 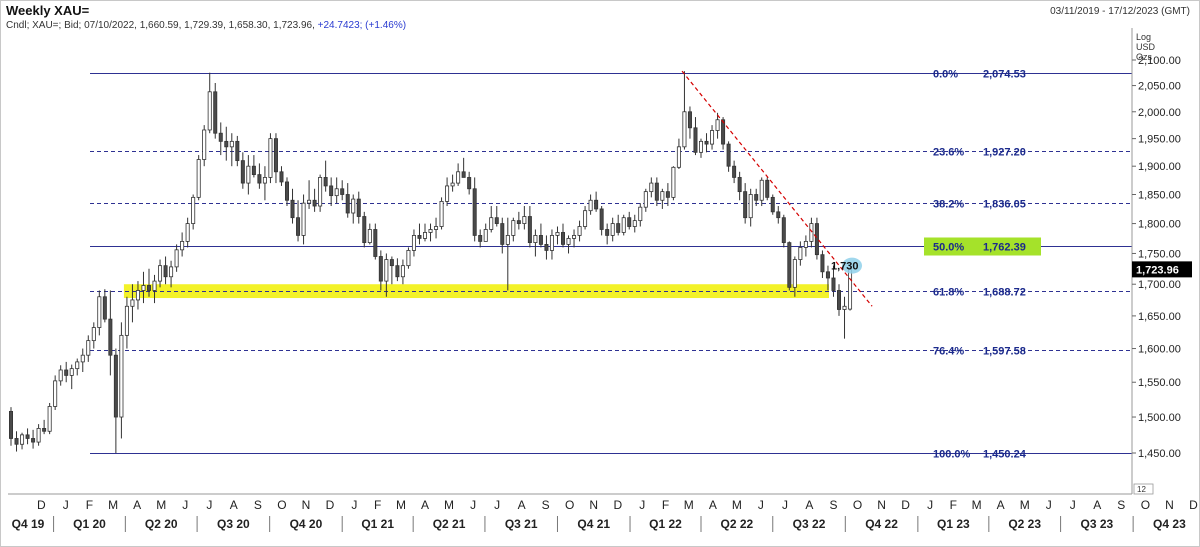 I want to click on fib-price-label: 2,074.53, so click(x=1004, y=75).